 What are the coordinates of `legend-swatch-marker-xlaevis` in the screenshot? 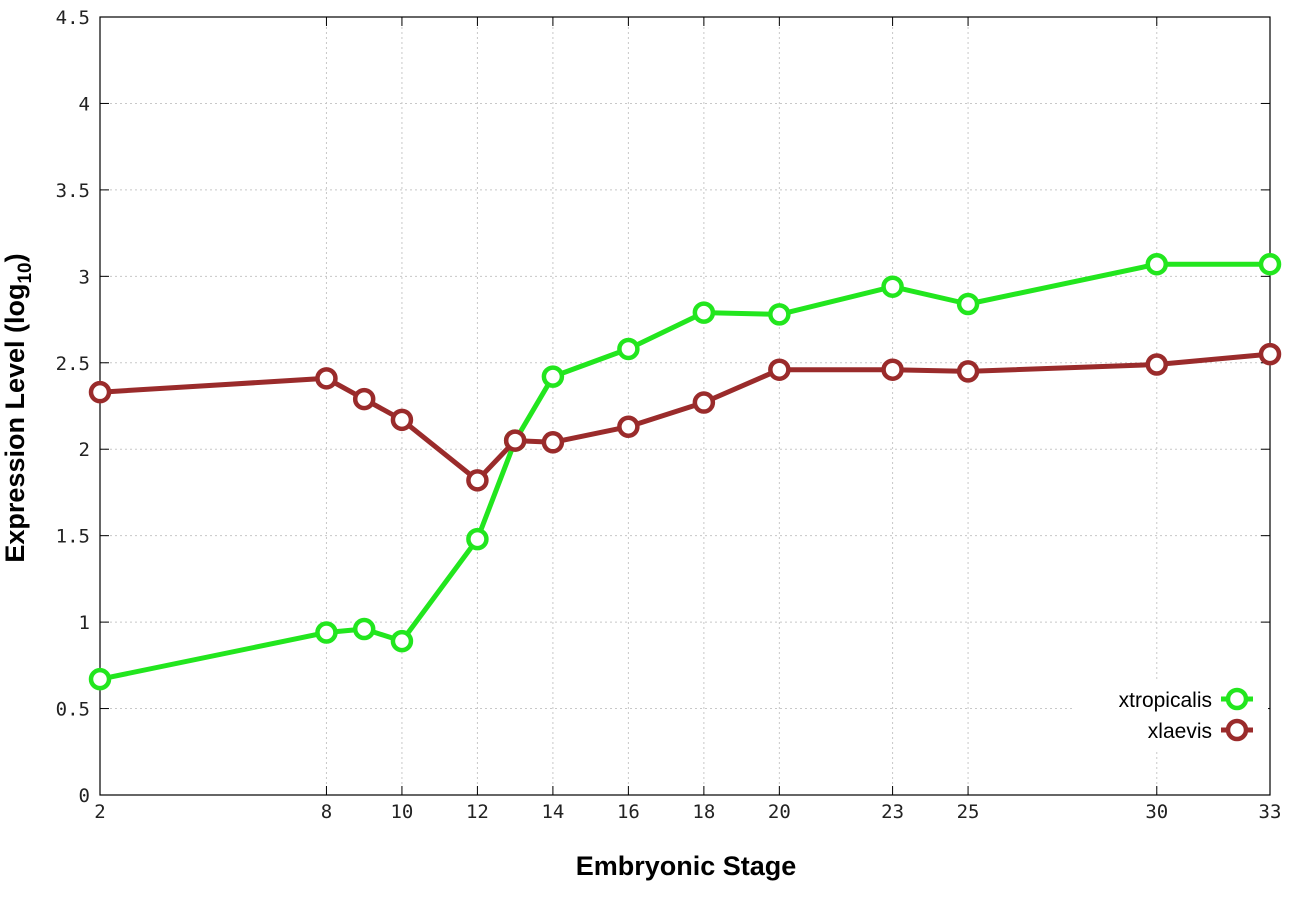 It's located at (1237, 730).